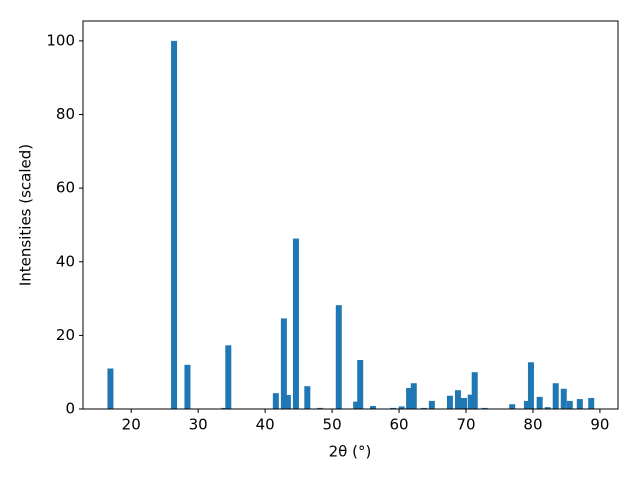 This screenshot has width=640, height=480. What do you see at coordinates (599, 425) in the screenshot?
I see `x-tick-label: 90` at bounding box center [599, 425].